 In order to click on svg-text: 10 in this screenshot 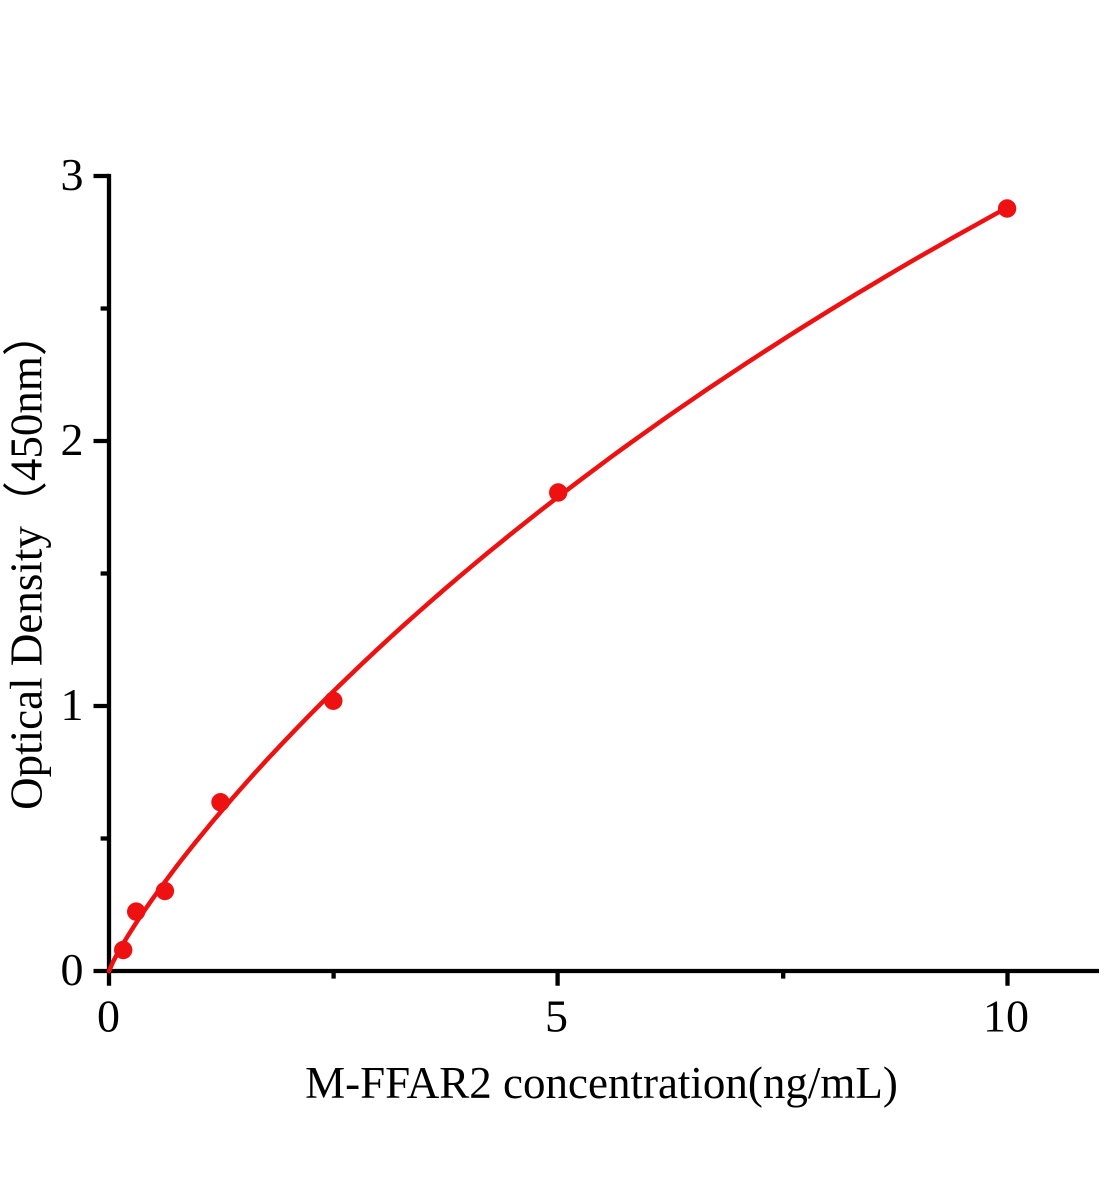, I will do `click(1006, 1016)`.